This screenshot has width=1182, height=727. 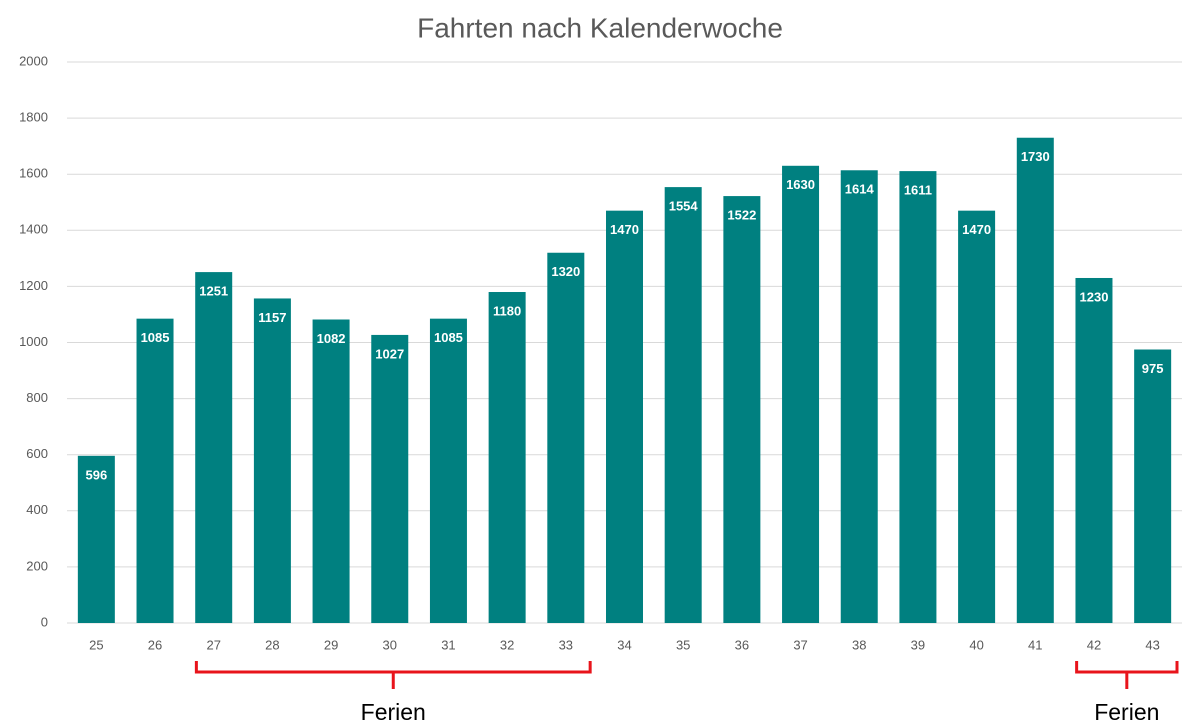 I want to click on value-label: 1157, so click(x=272, y=317).